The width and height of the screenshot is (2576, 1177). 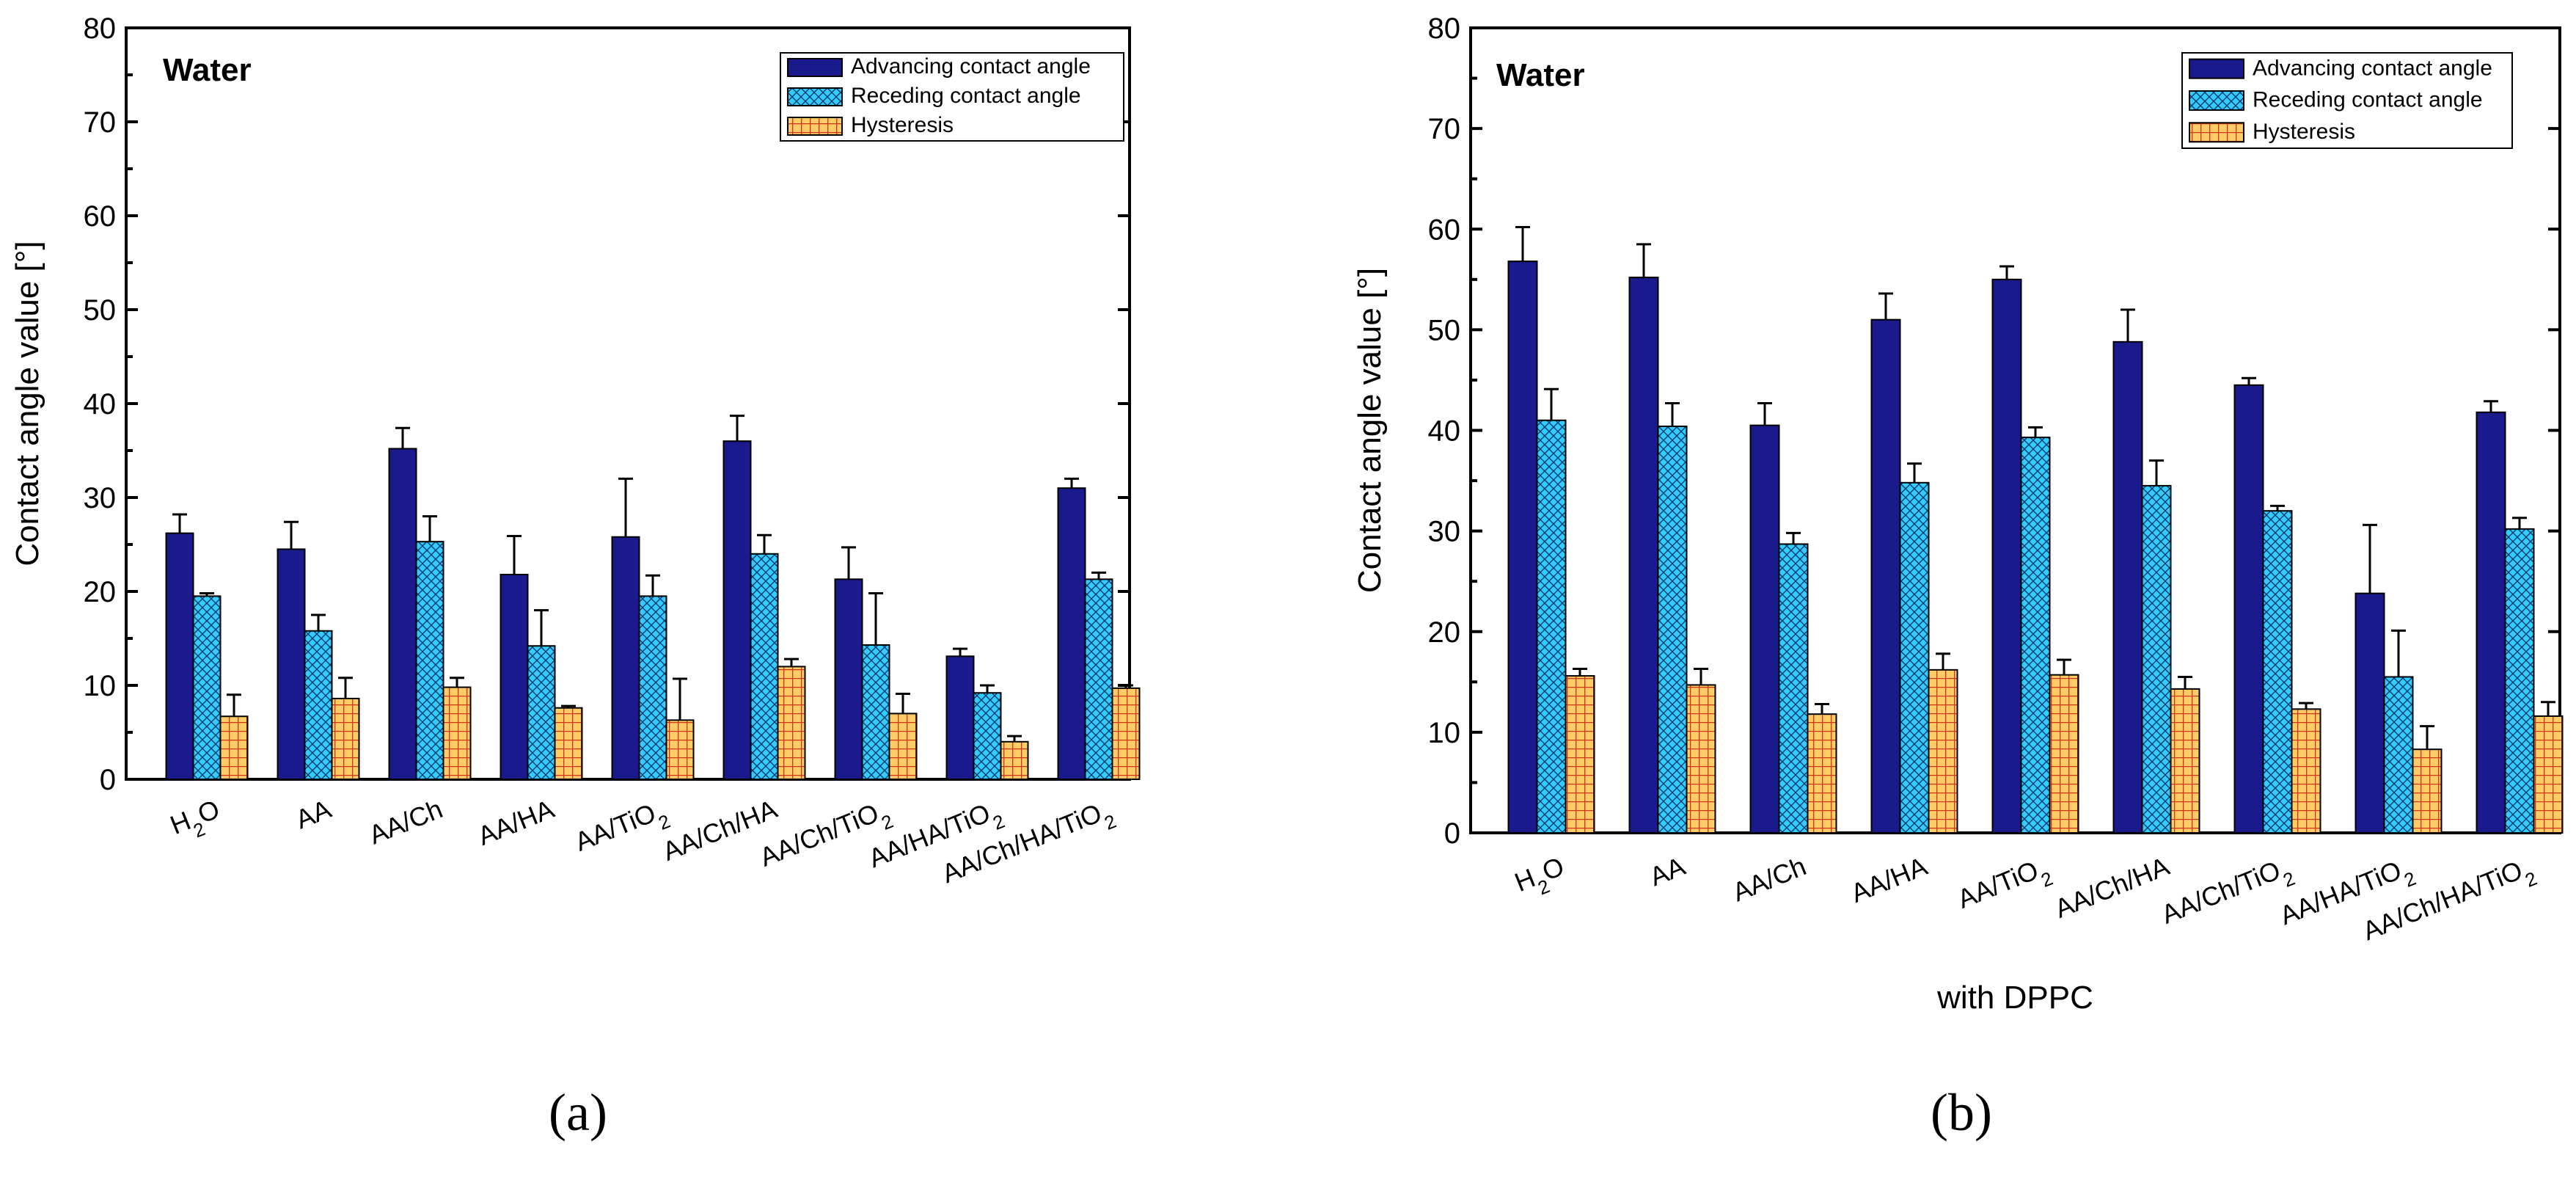 What do you see at coordinates (2014, 998) in the screenshot?
I see `chart-b-xlabel: with DPPC` at bounding box center [2014, 998].